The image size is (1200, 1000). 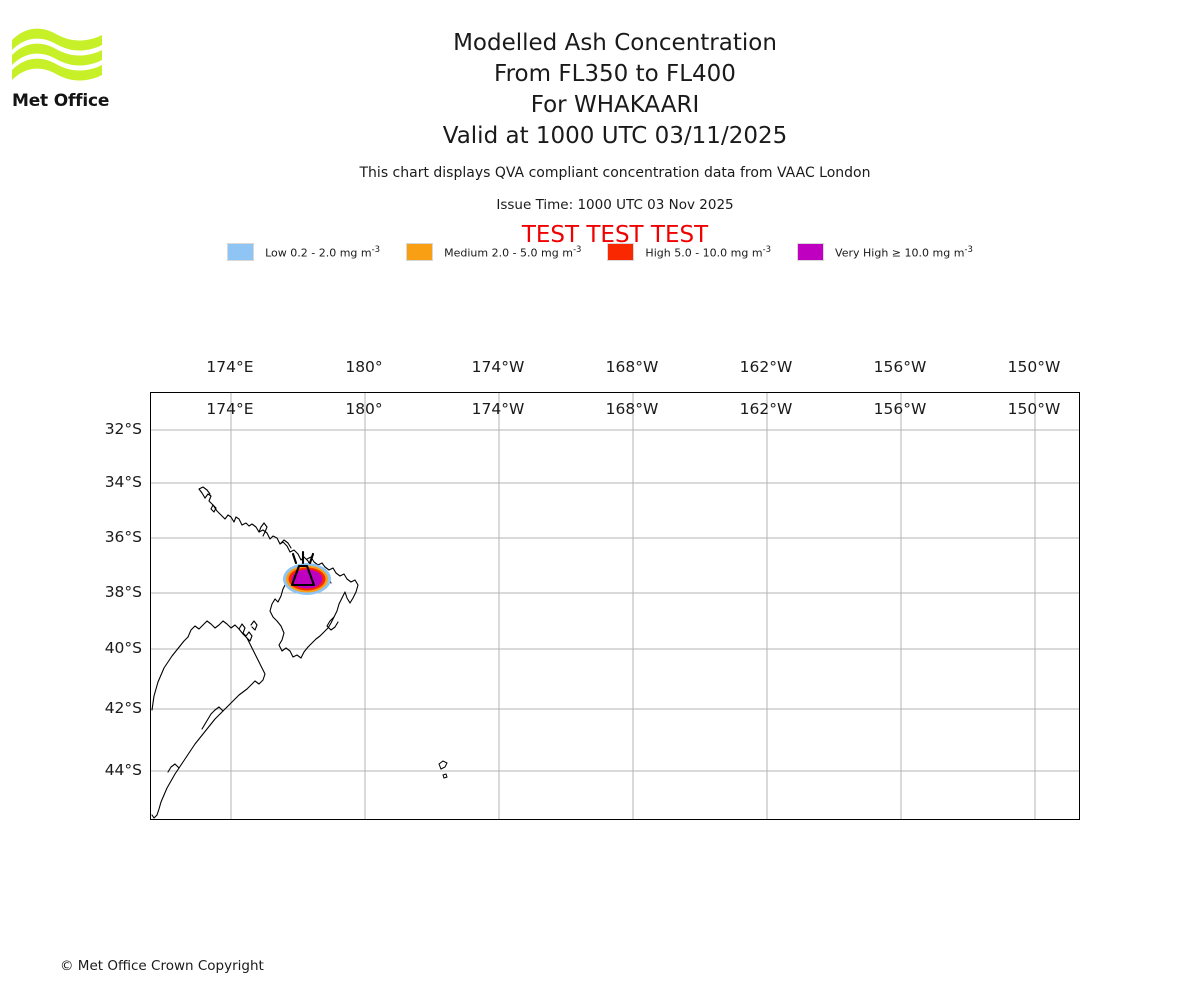 What do you see at coordinates (498, 367) in the screenshot?
I see `lon-tick-top-2: 174°W` at bounding box center [498, 367].